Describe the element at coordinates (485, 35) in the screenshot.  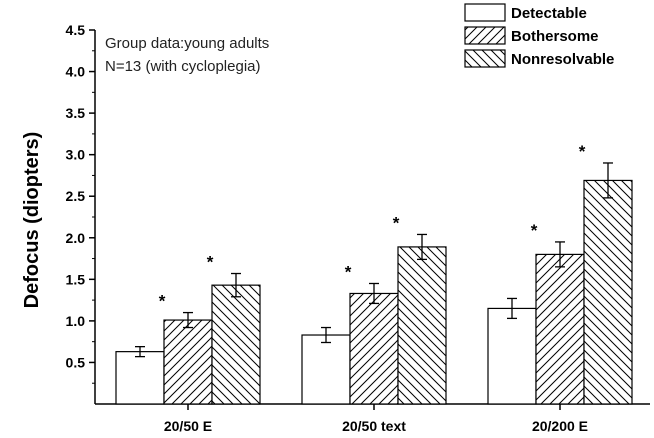
I see `legend-swatch-bothersome` at that location.